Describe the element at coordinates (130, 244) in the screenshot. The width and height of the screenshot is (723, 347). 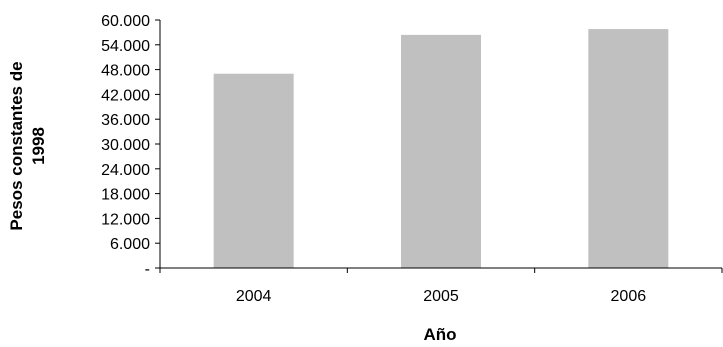
I see `y-tick-label: 6.000` at that location.